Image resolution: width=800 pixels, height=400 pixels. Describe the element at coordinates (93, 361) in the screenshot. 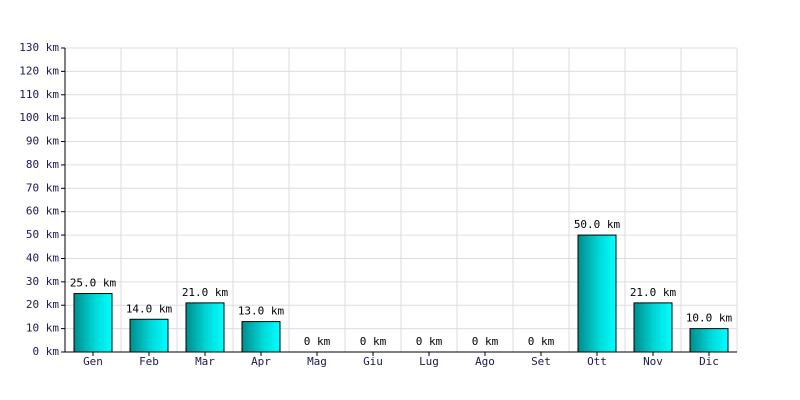

I see `x-tick-label: Gen` at that location.